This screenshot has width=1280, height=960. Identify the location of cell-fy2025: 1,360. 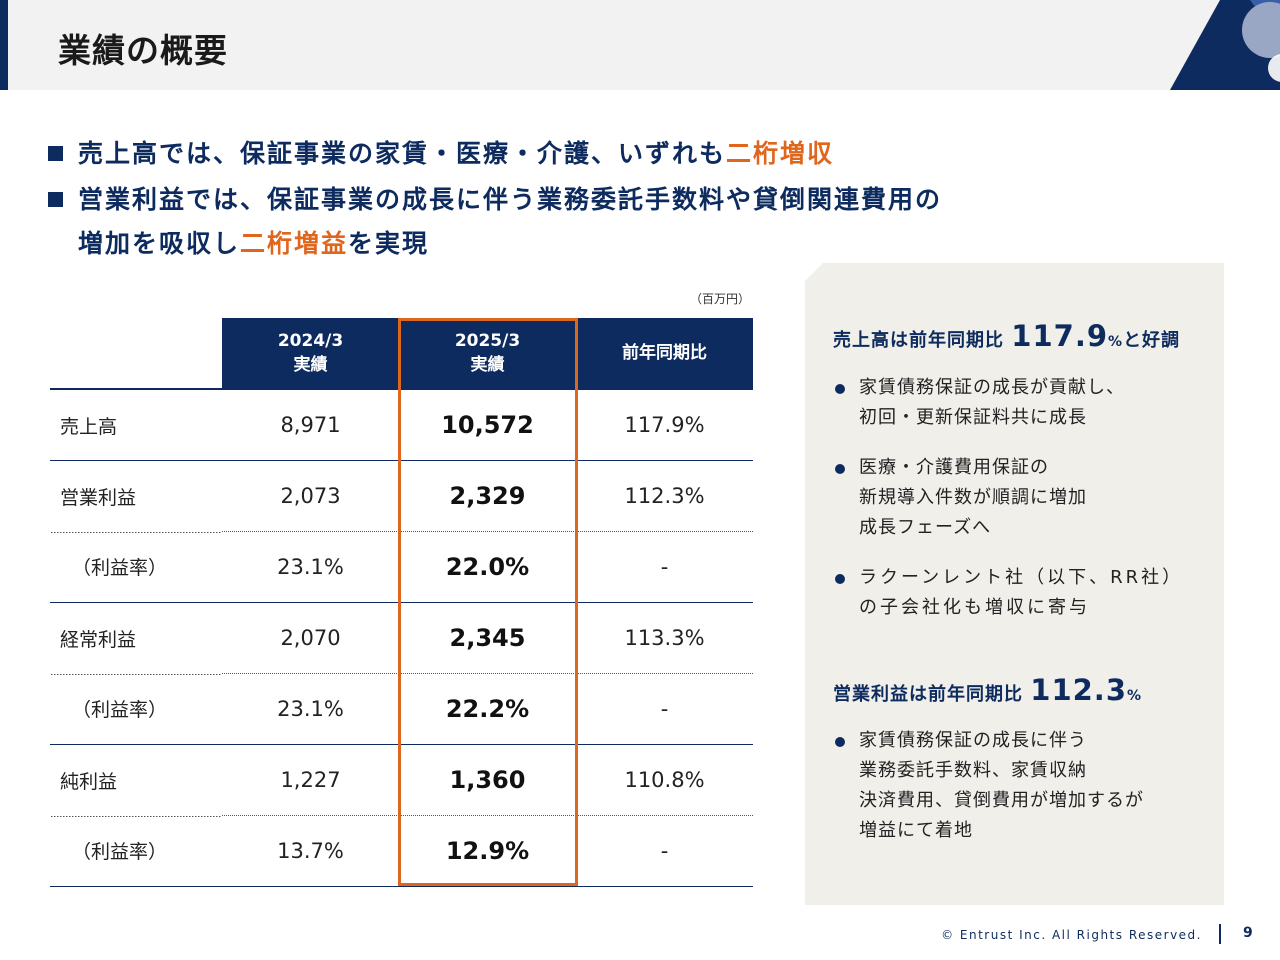
(487, 780).